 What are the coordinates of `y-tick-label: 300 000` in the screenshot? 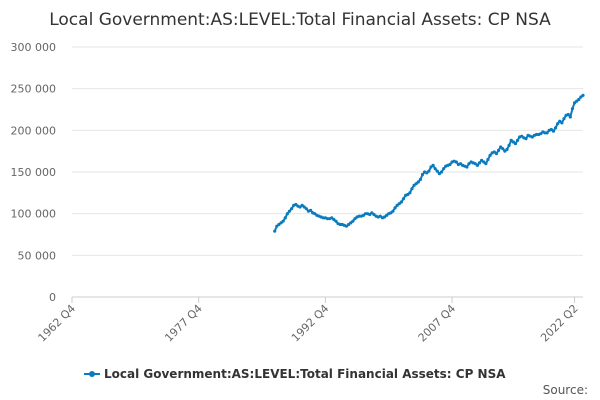 It's located at (34, 47).